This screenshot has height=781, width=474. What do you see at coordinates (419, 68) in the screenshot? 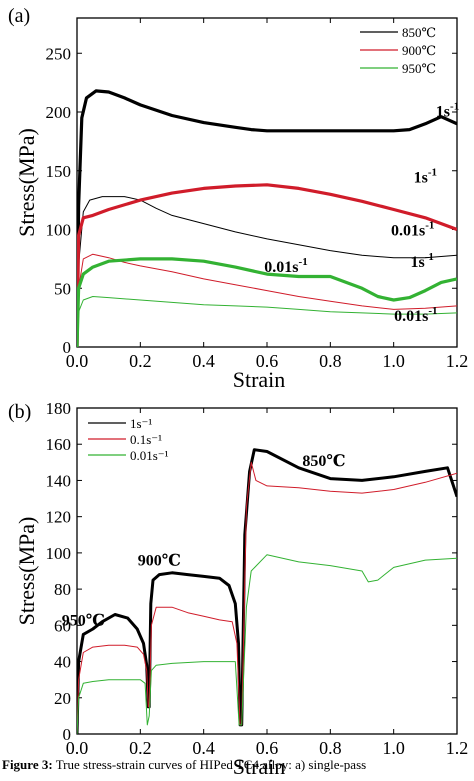
I see `panel-a-legend-label: 950℃` at bounding box center [419, 68].